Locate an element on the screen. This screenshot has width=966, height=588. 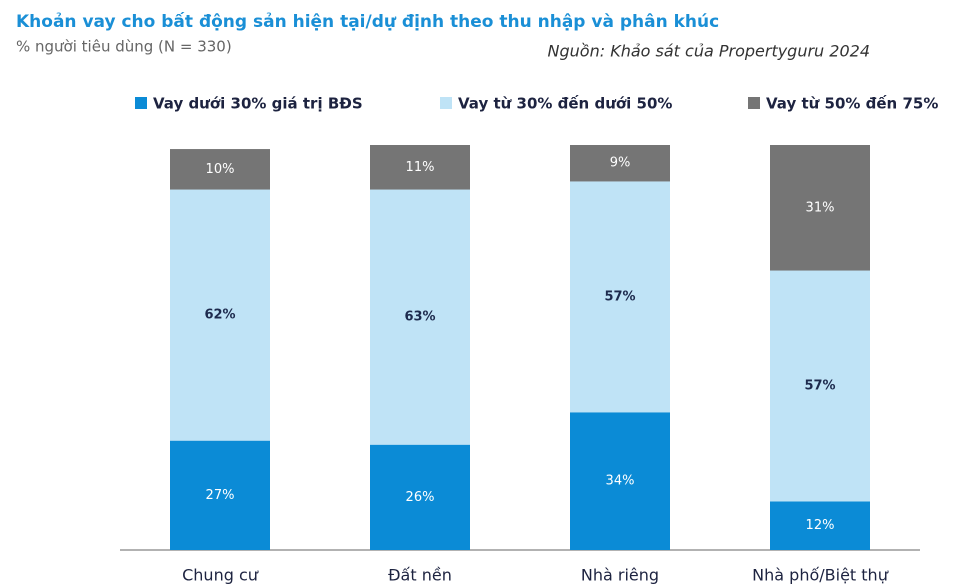
legend-label: Vay từ 30% đến dưới 50% is located at coordinates (565, 103).